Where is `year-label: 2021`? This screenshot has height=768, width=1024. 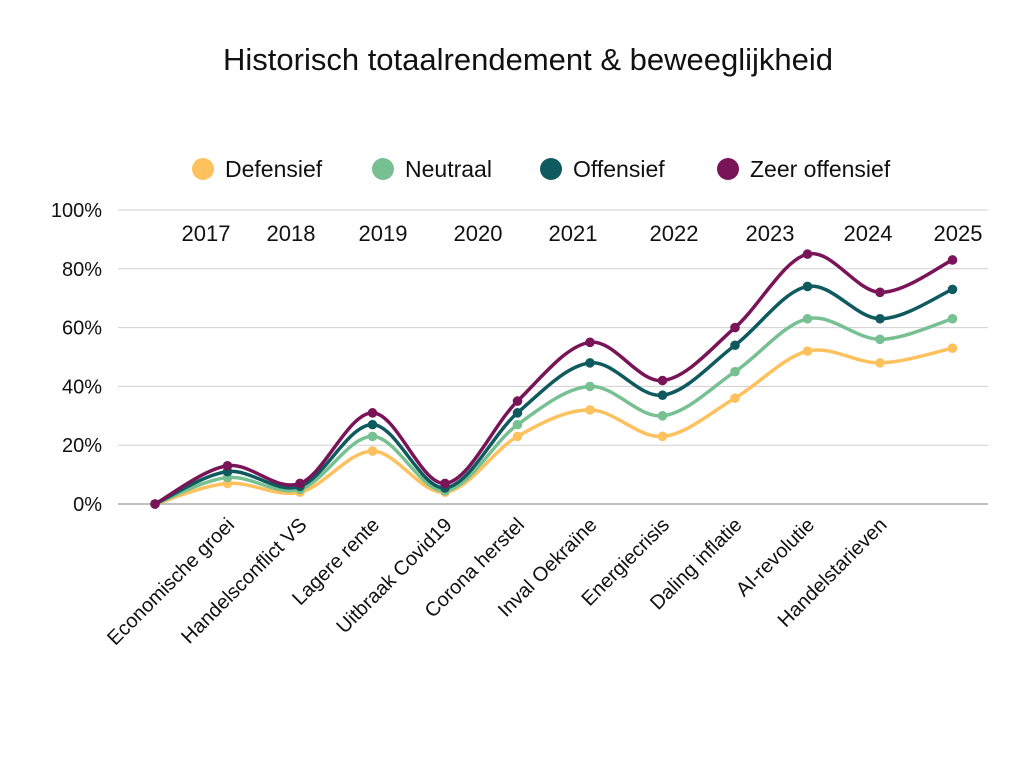
year-label: 2021 is located at coordinates (573, 233).